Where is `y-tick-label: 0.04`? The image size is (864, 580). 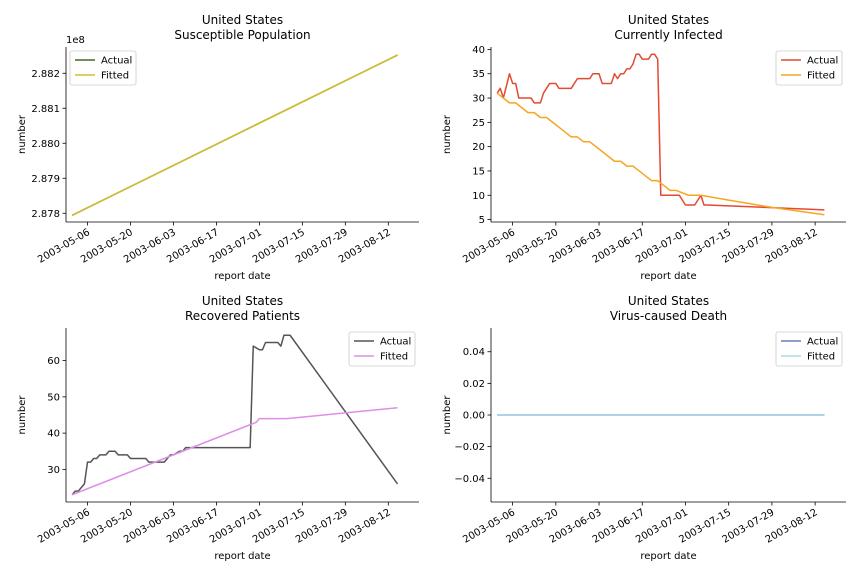 y-tick-label: 0.04 is located at coordinates (474, 352).